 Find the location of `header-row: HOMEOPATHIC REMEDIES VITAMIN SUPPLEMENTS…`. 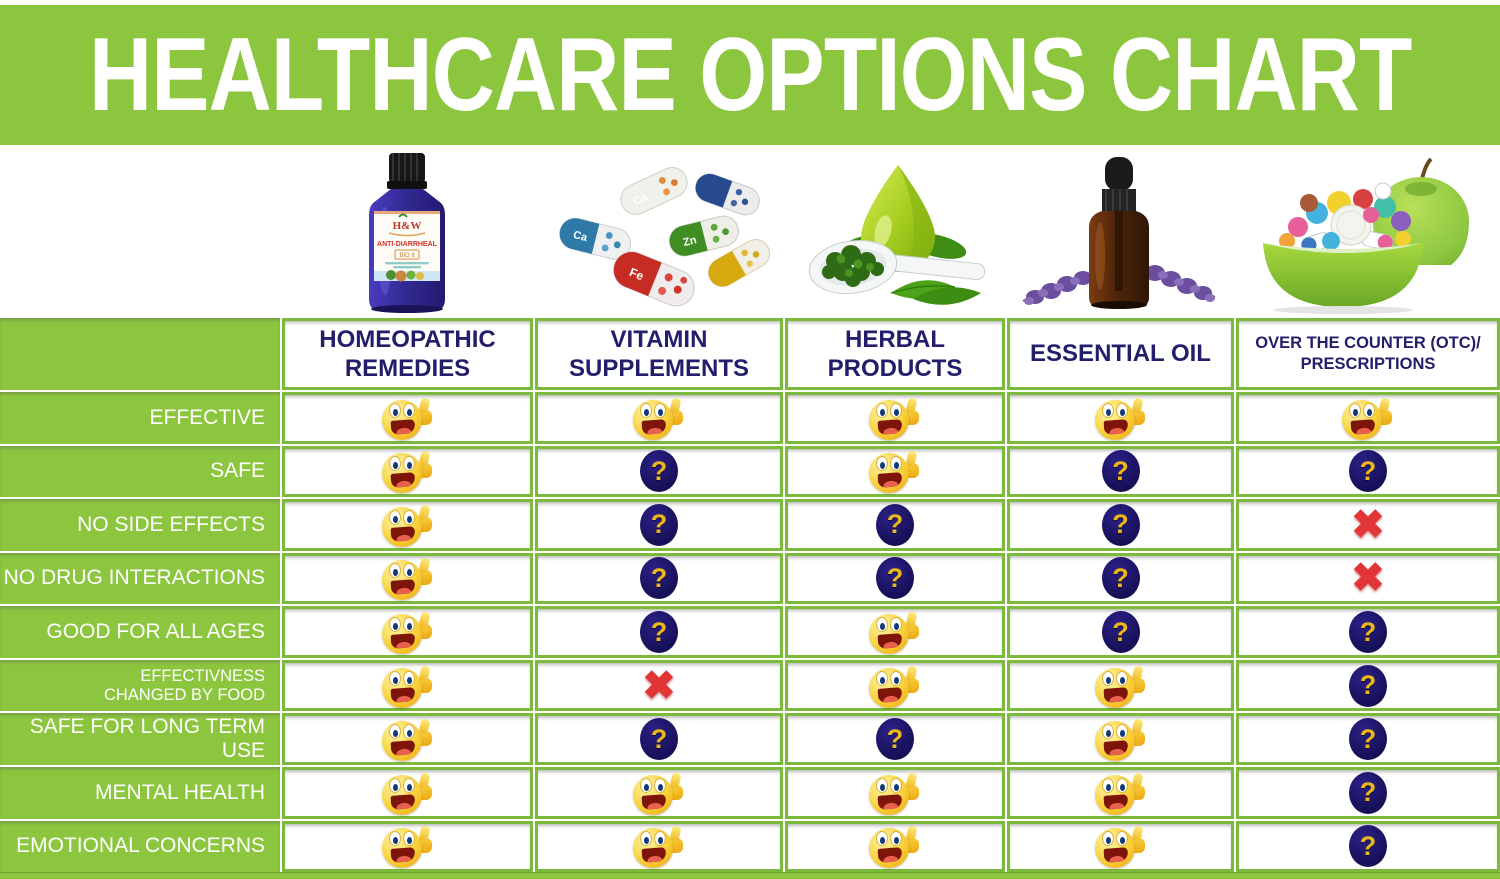

header-row: HOMEOPATHIC REMEDIES VITAMIN SUPPLEMENTS… is located at coordinates (750, 354).